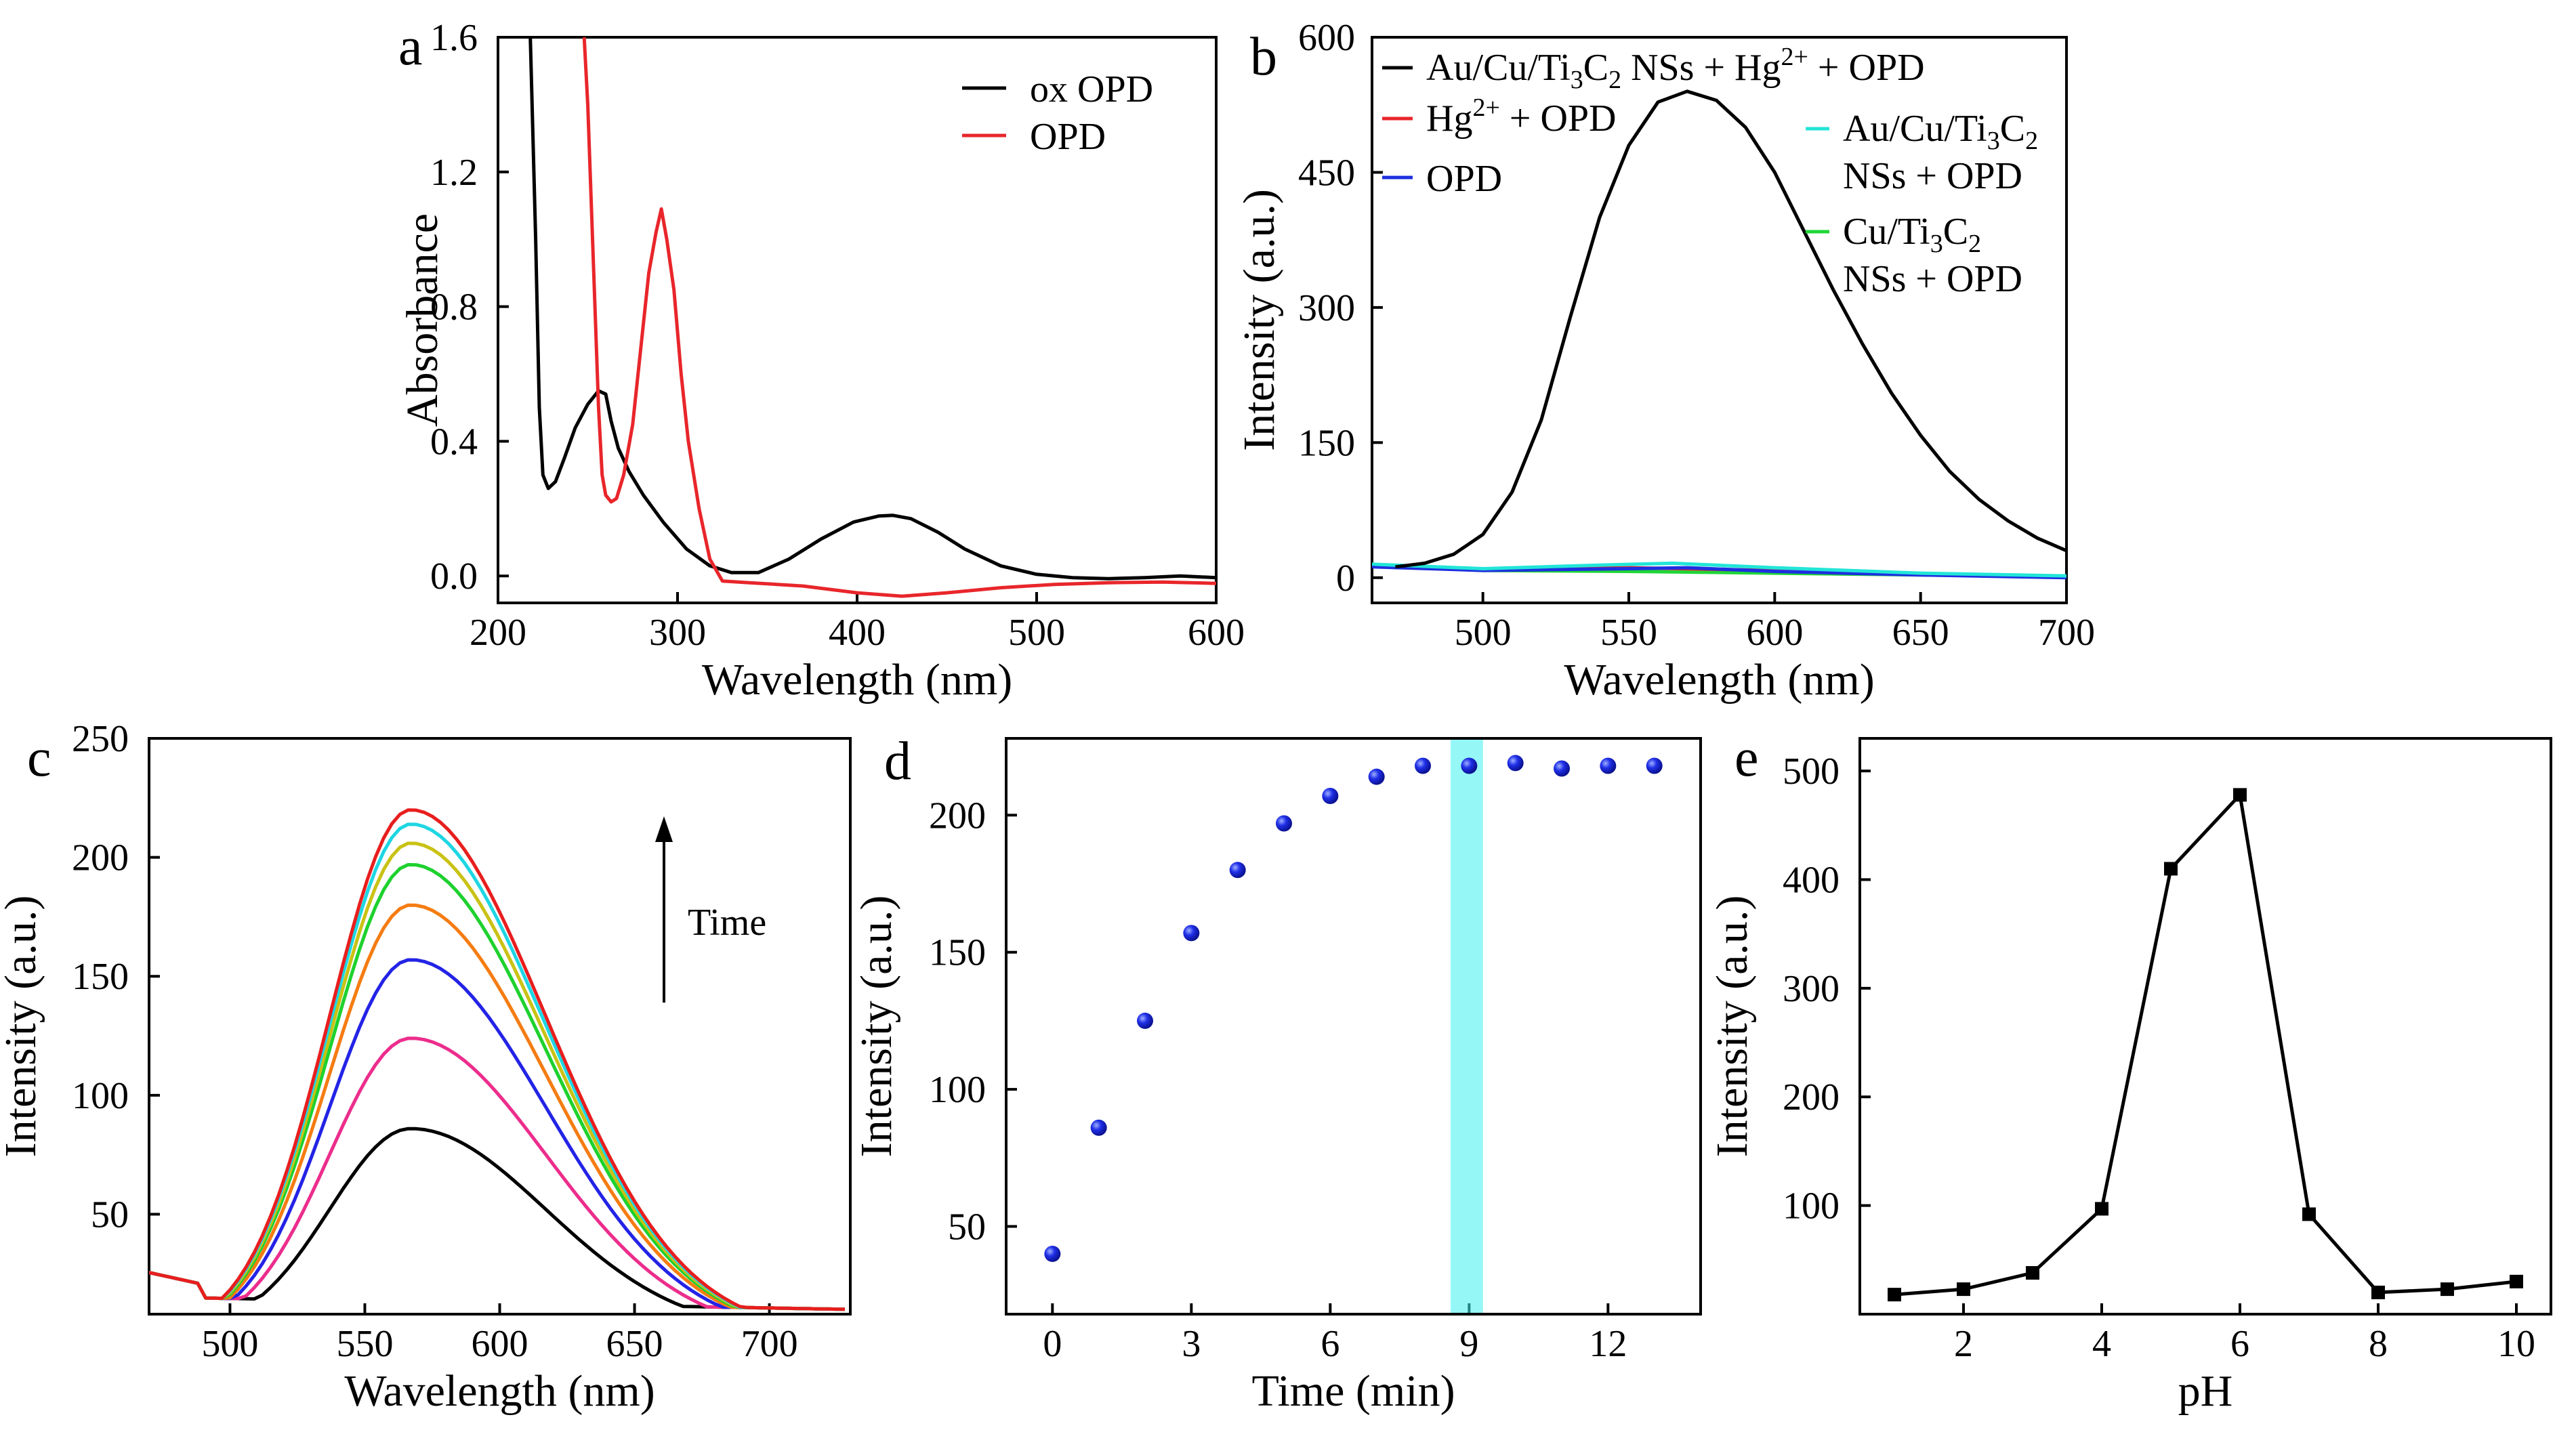  I want to click on x-tick-label: 8, so click(2378, 1344).